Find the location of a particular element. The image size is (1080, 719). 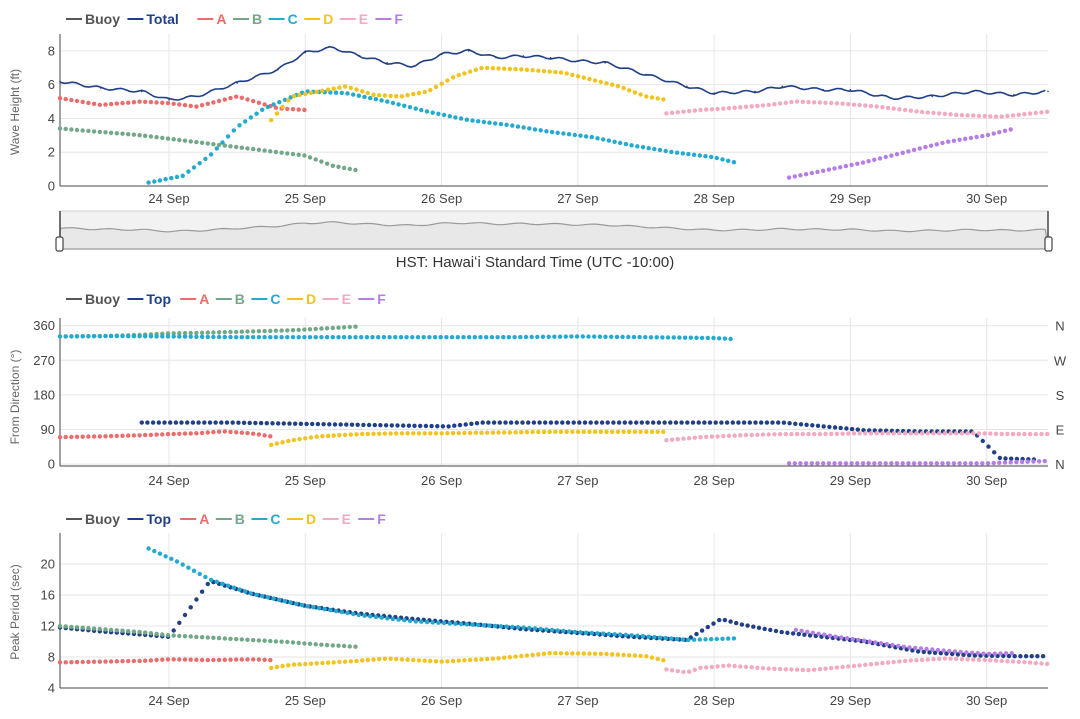

direction-b-point is located at coordinates (327, 328).